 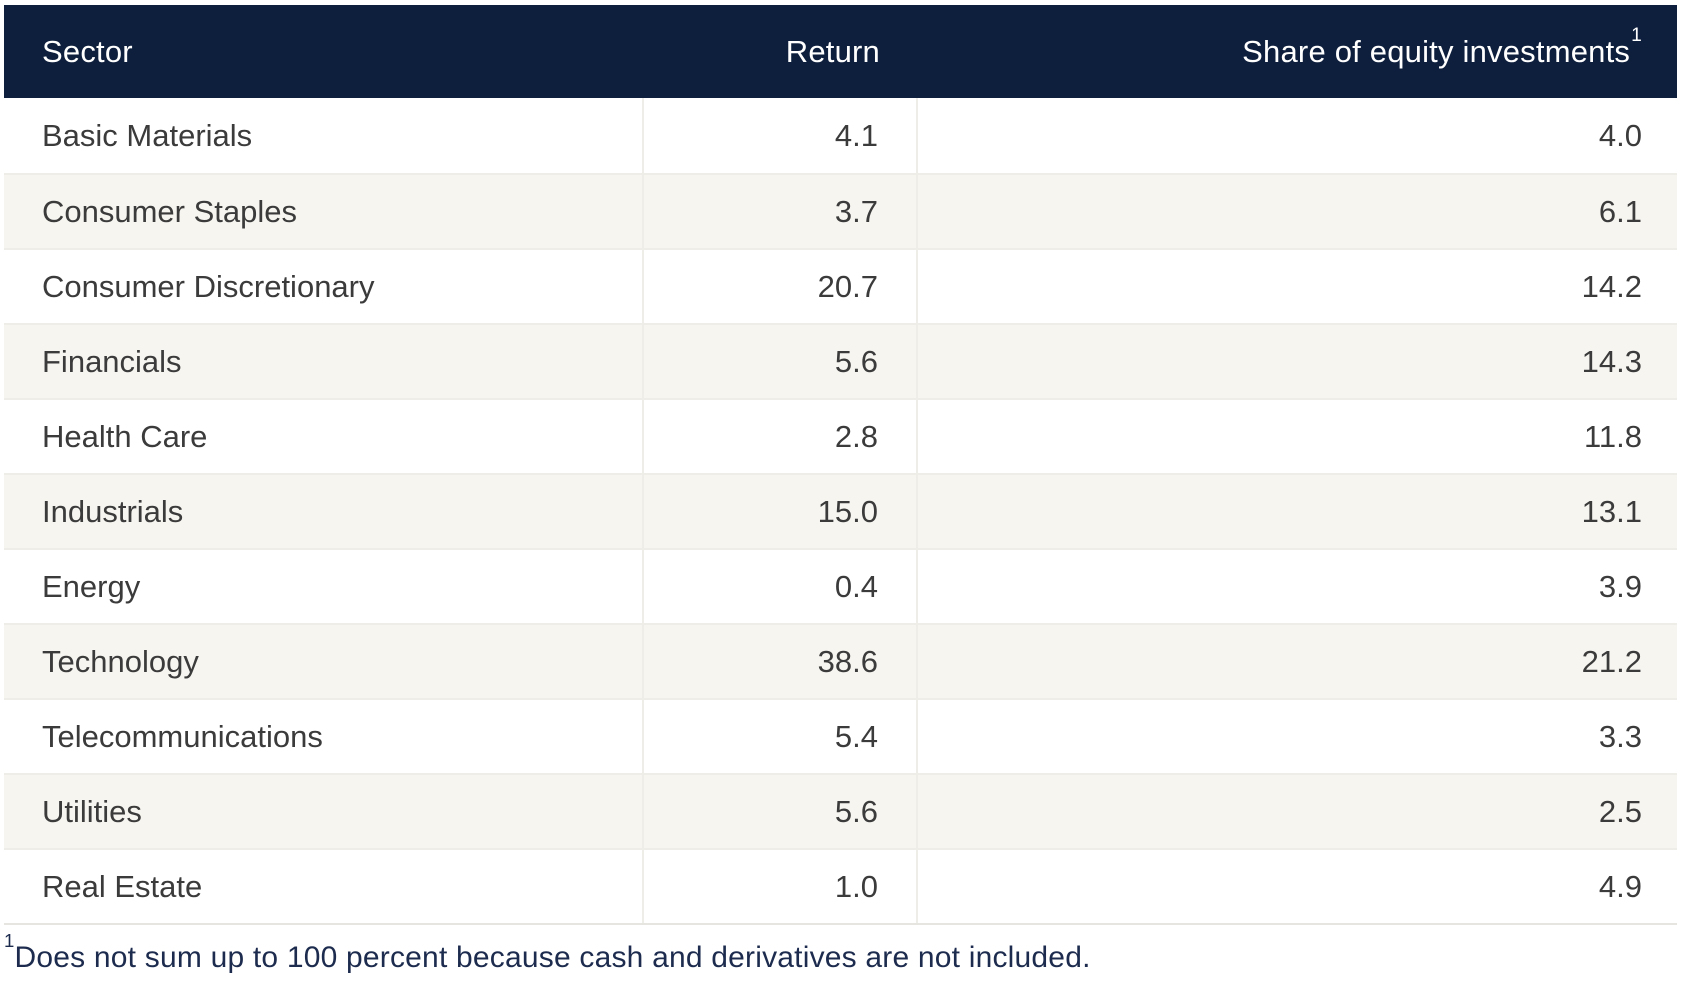 What do you see at coordinates (780, 661) in the screenshot?
I see `cell-return: 38.6` at bounding box center [780, 661].